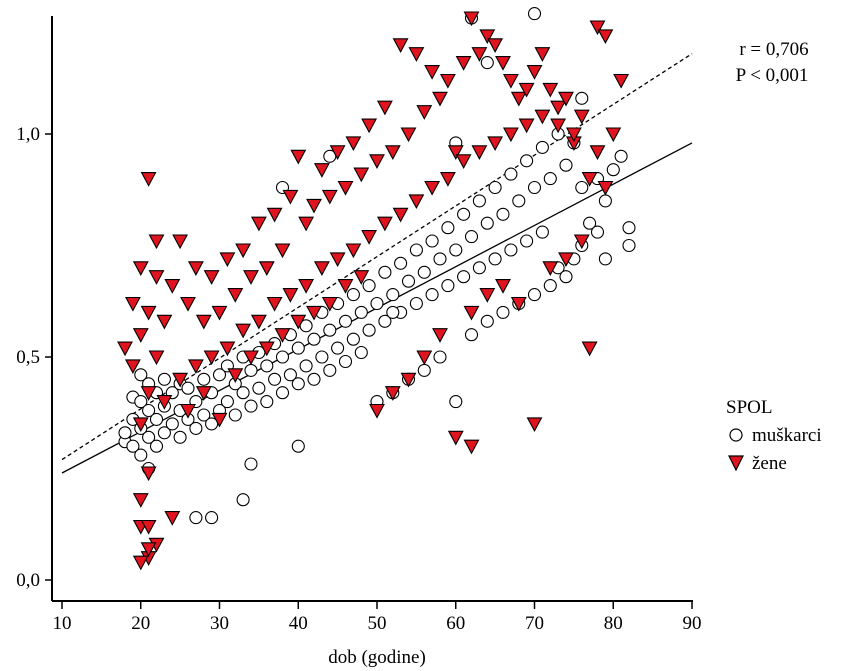 The image size is (841, 671). Describe the element at coordinates (377, 657) in the screenshot. I see `x-axis-title: dob (godine)` at that location.